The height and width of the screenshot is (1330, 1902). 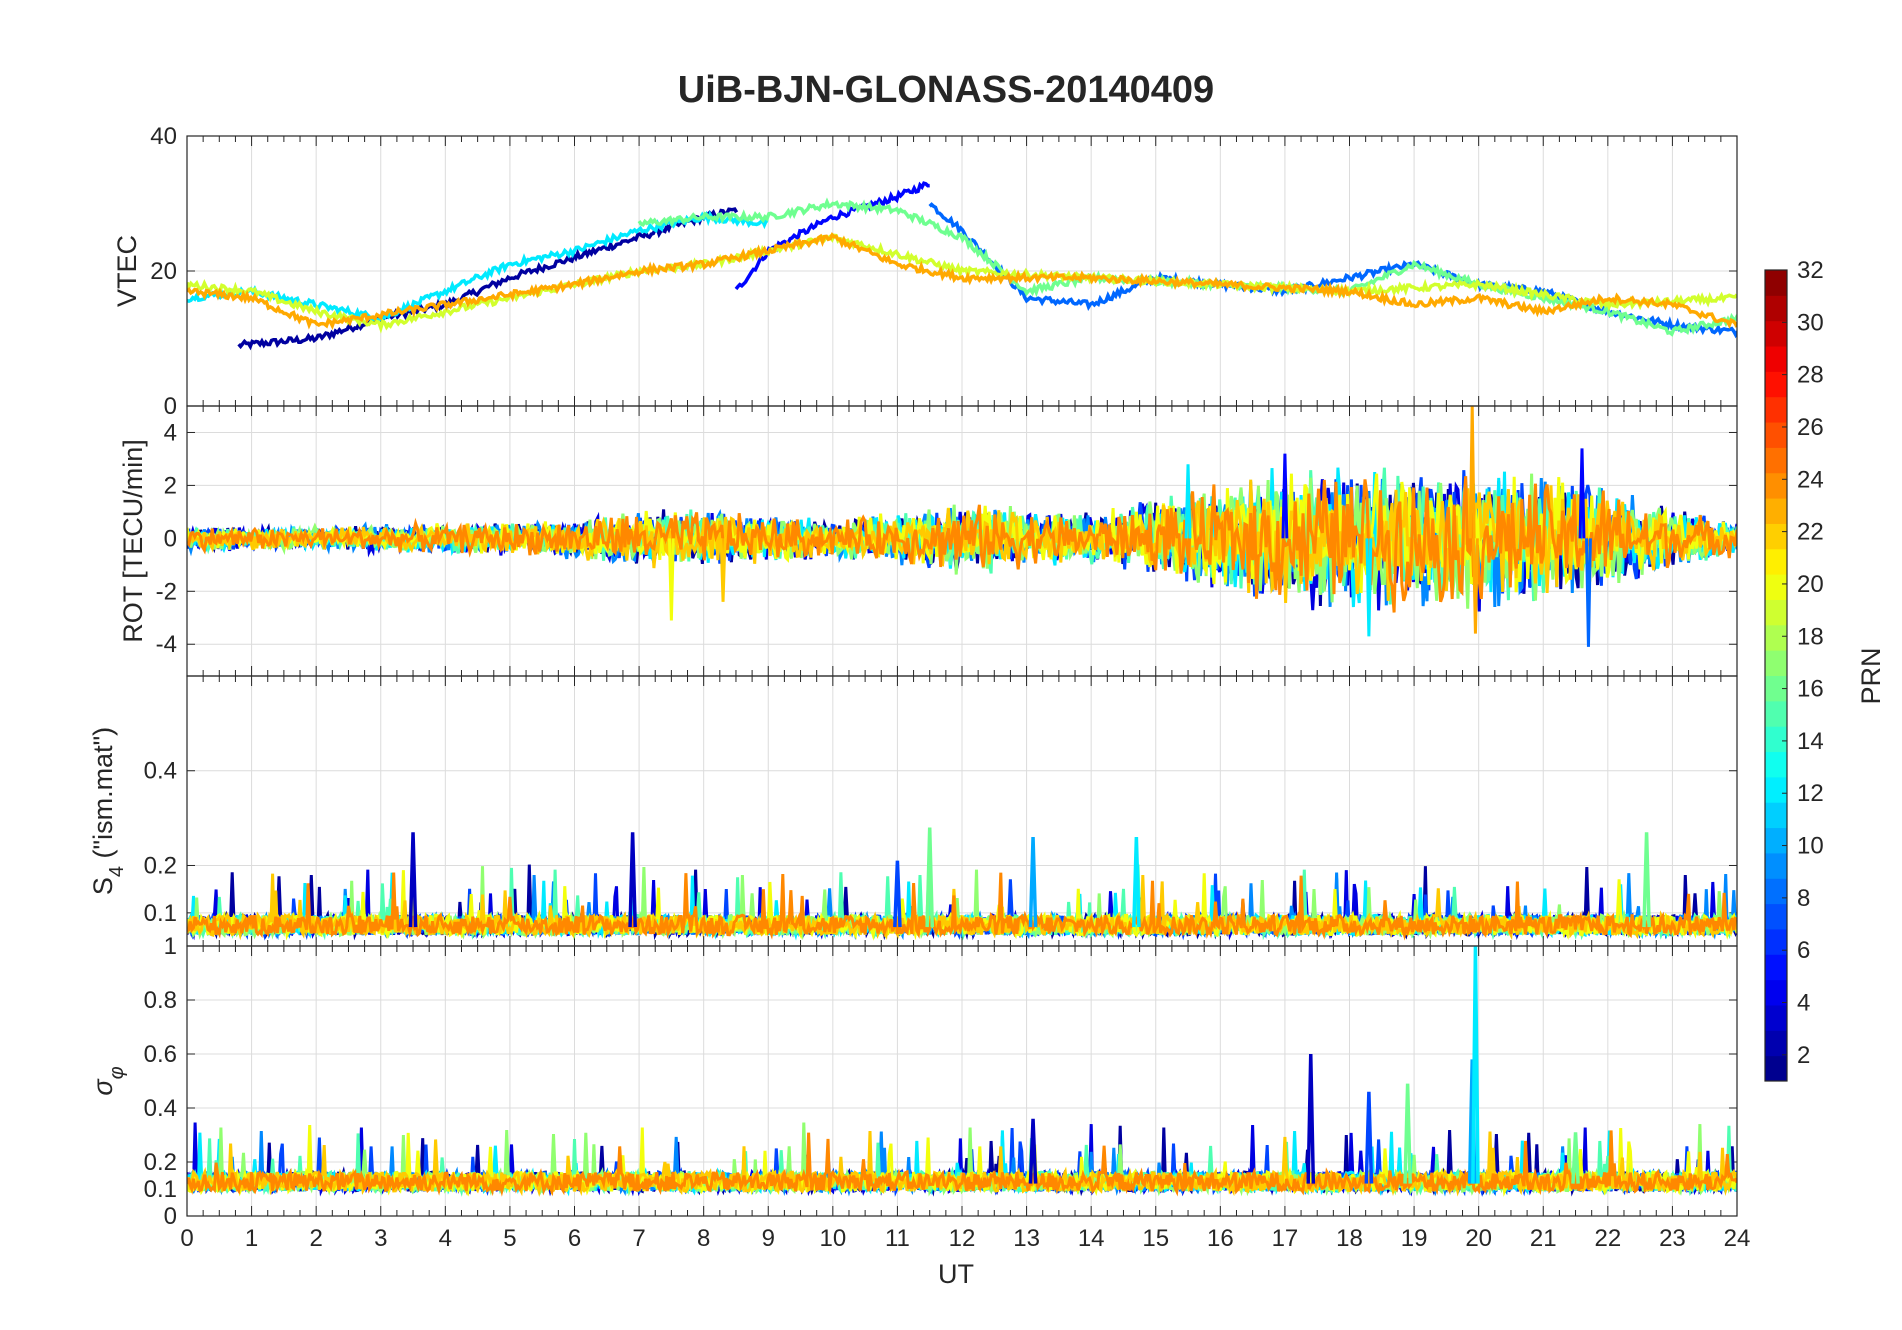 What do you see at coordinates (1672, 1238) in the screenshot?
I see `x-tick-label: 23` at bounding box center [1672, 1238].